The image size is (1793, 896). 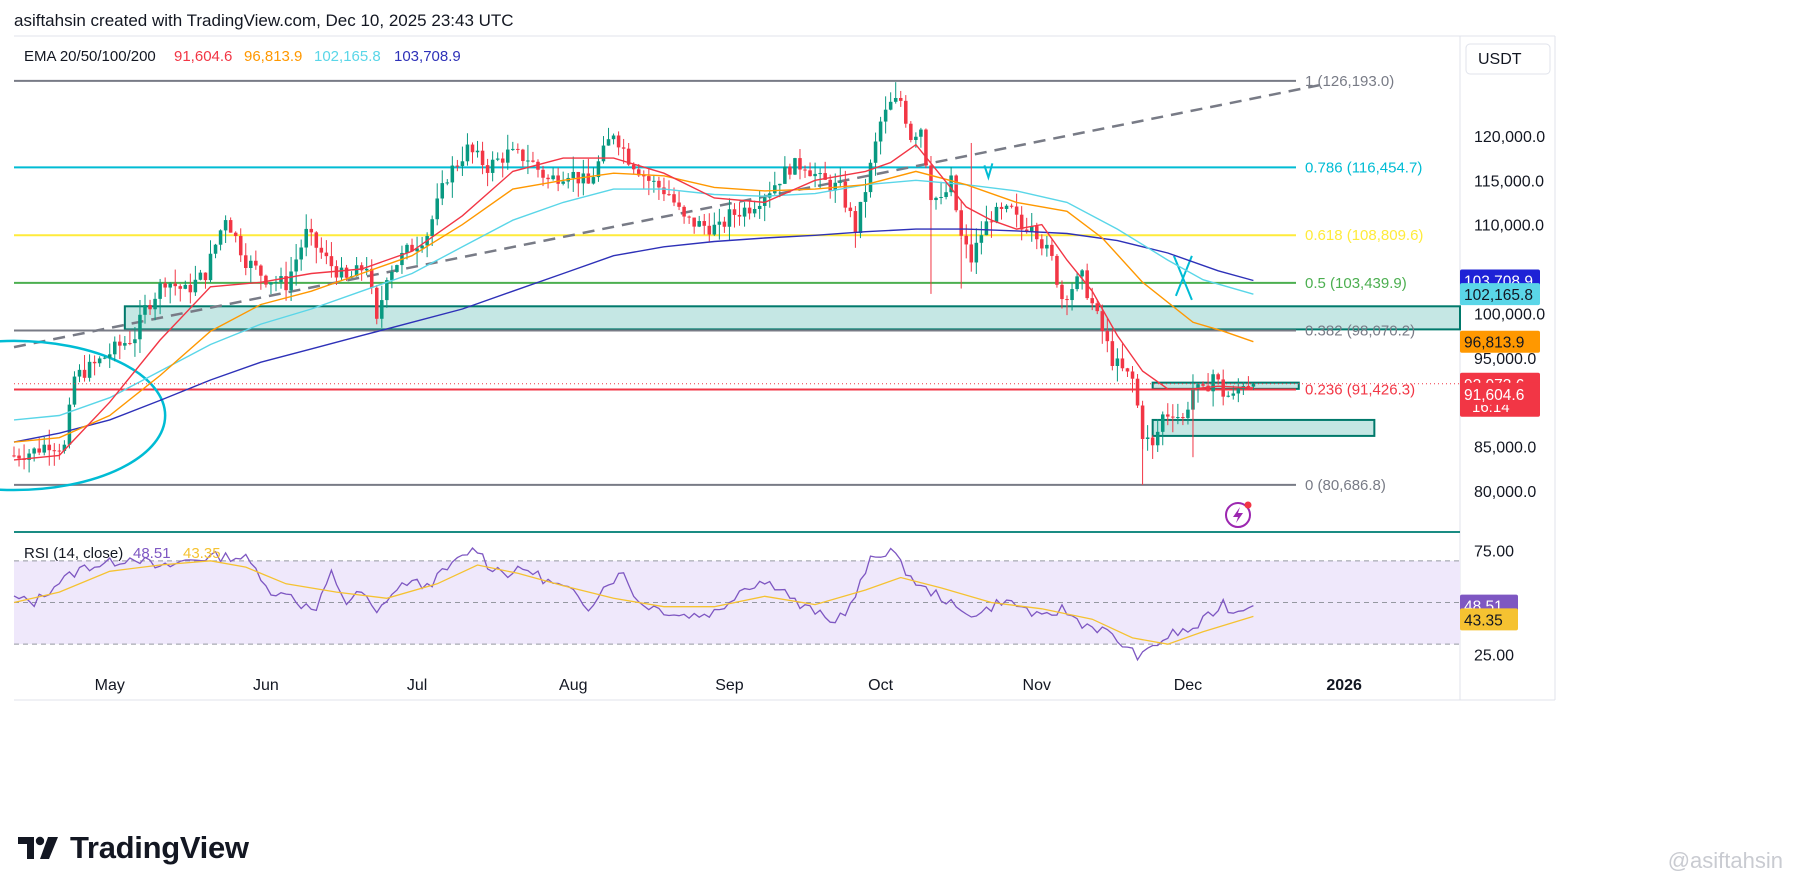 I want to click on time-tick-nov: Nov, so click(x=1037, y=685).